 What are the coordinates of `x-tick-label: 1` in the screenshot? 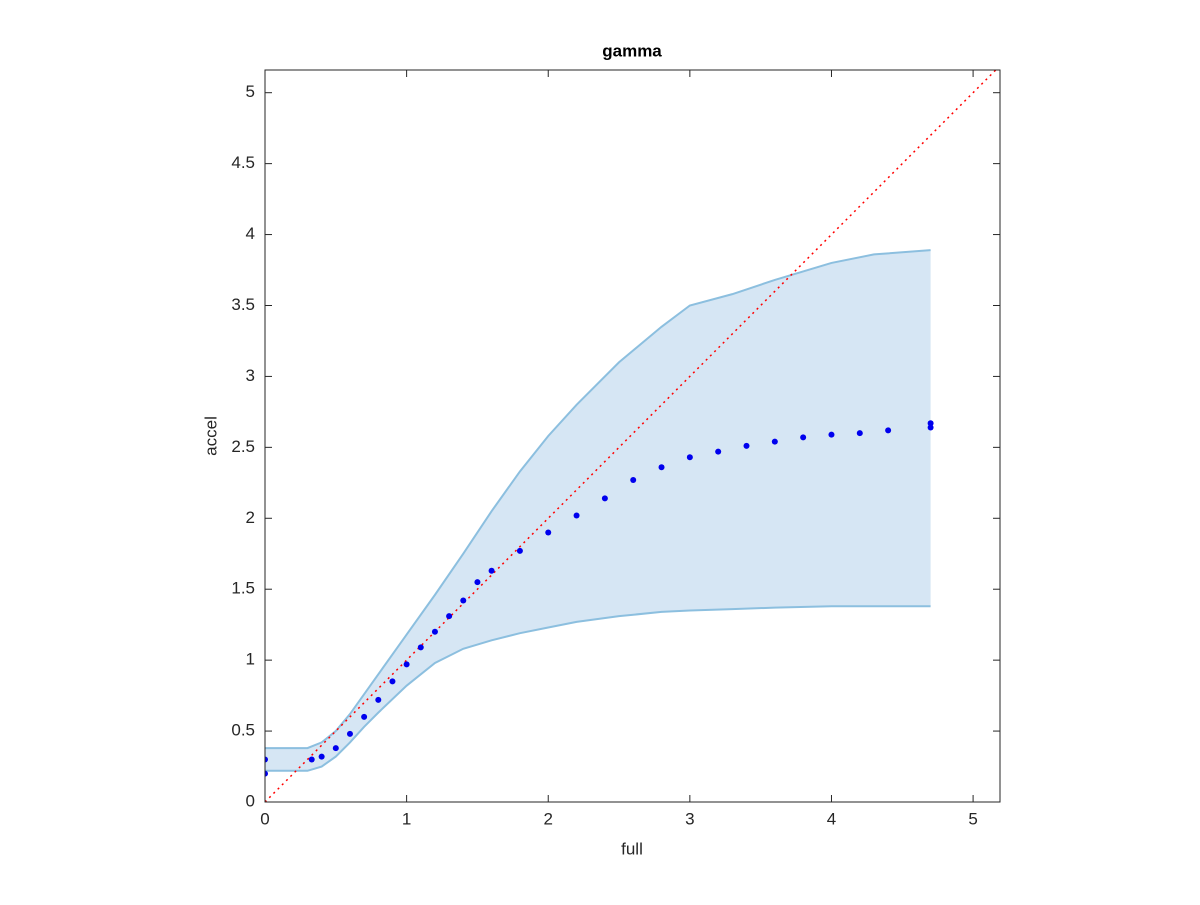 It's located at (406, 818).